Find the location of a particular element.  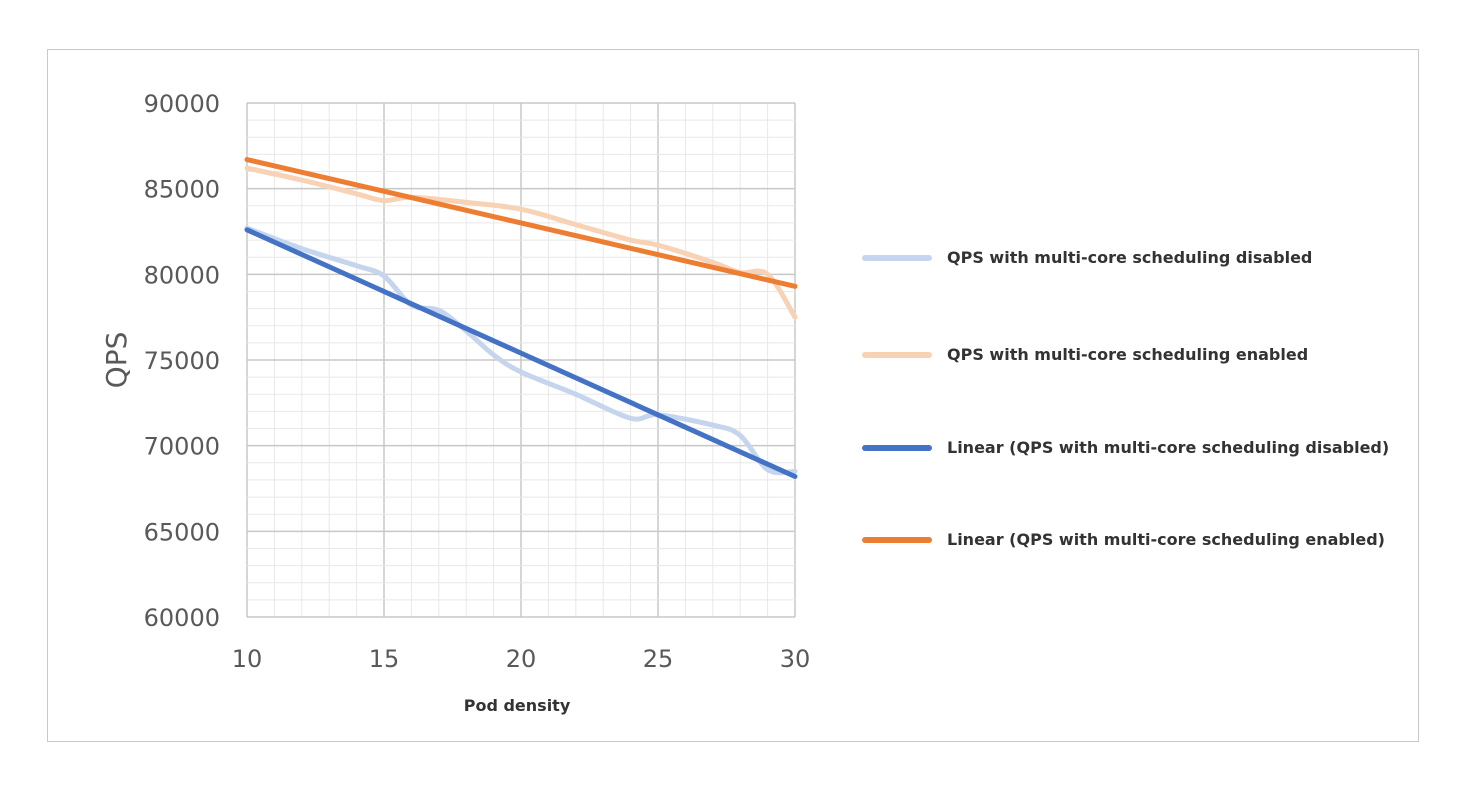

y-axis-title: QPS is located at coordinates (116, 360).